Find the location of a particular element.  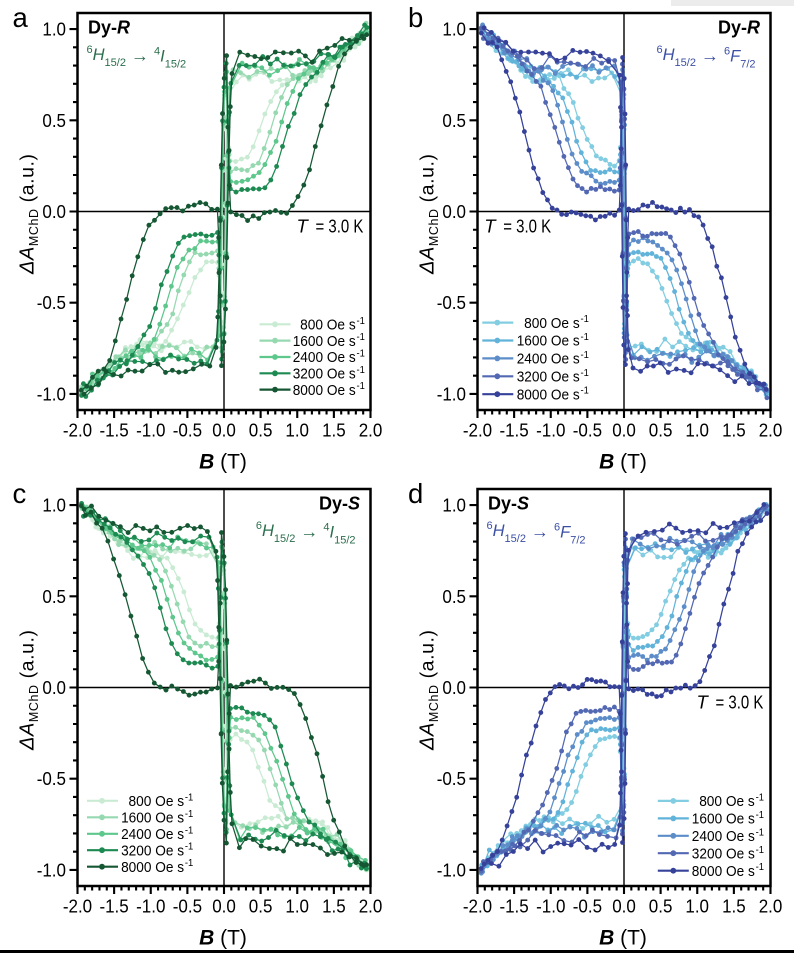

svg-text: a is located at coordinates (21, 17).